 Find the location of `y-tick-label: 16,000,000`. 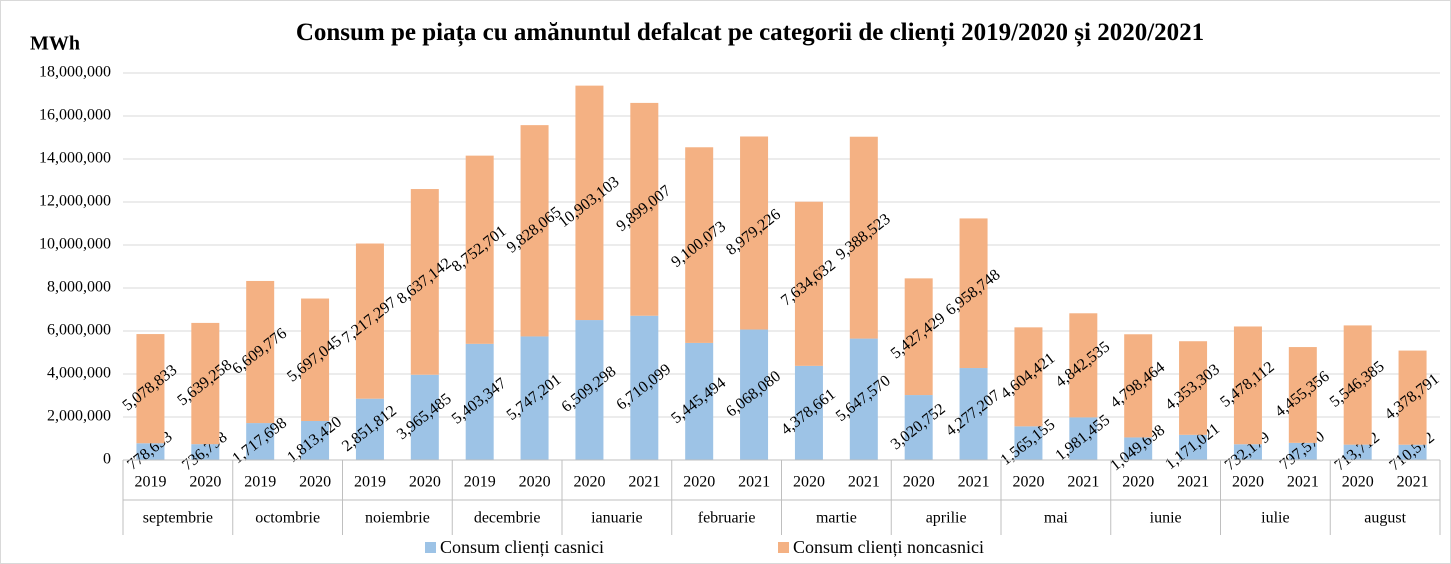

y-tick-label: 16,000,000 is located at coordinates (75, 115).